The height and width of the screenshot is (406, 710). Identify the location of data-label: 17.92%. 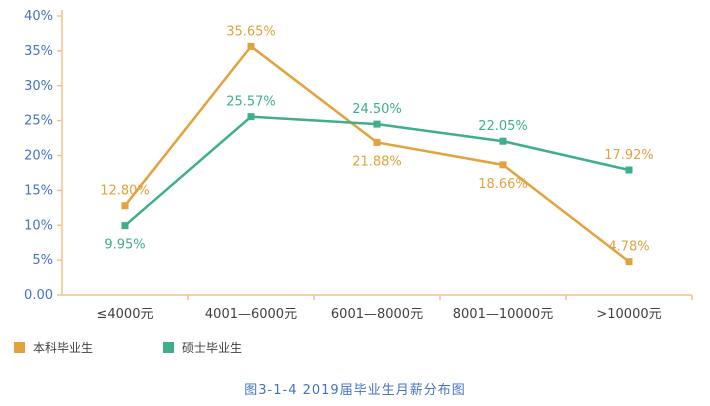
(629, 155).